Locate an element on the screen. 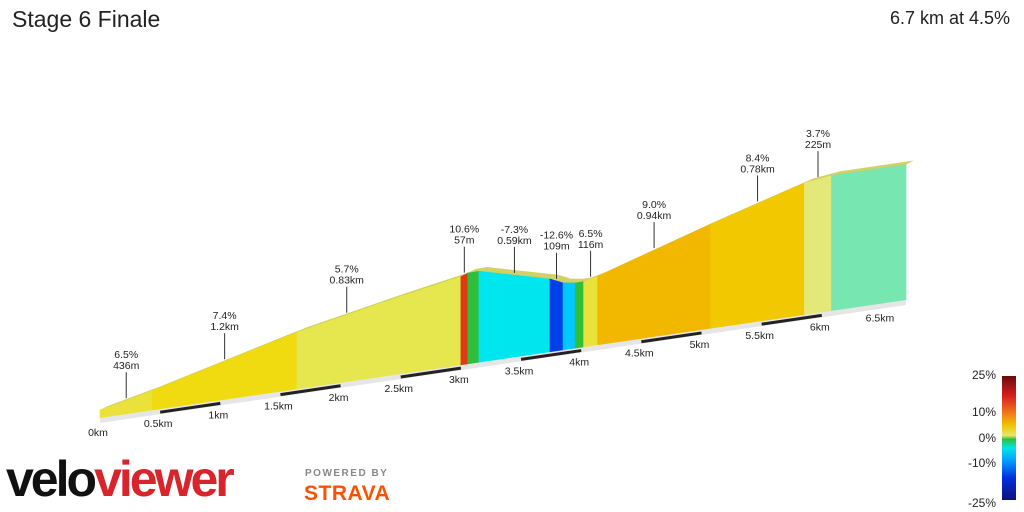 Image resolution: width=1024 pixels, height=512 pixels. page-title: Stage 6 Finale is located at coordinates (86, 19).